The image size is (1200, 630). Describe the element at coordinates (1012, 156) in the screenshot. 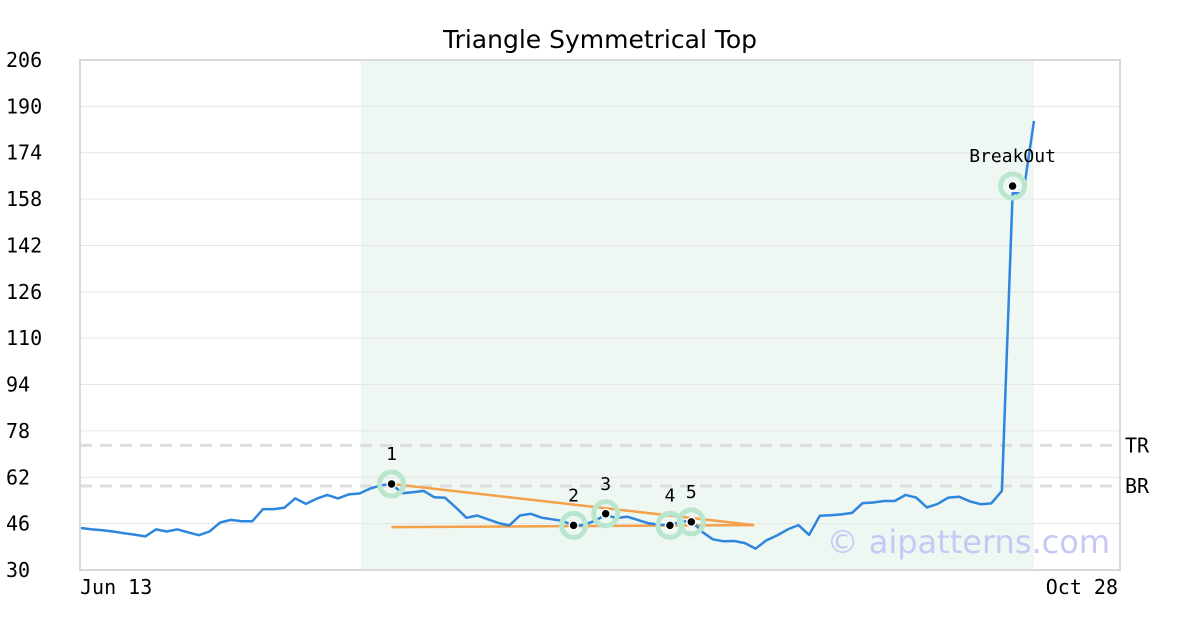

I see `point-label-breakout: BreakOut` at that location.